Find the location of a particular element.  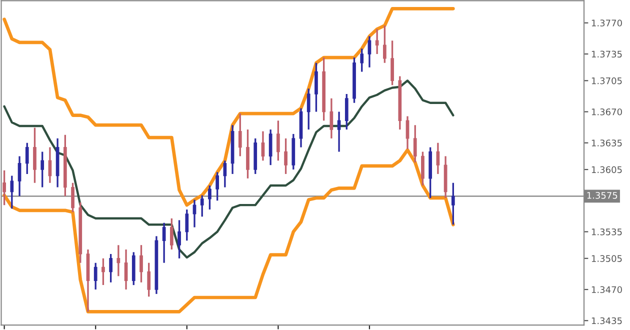

y-tick-label: 1.3735 is located at coordinates (607, 54).